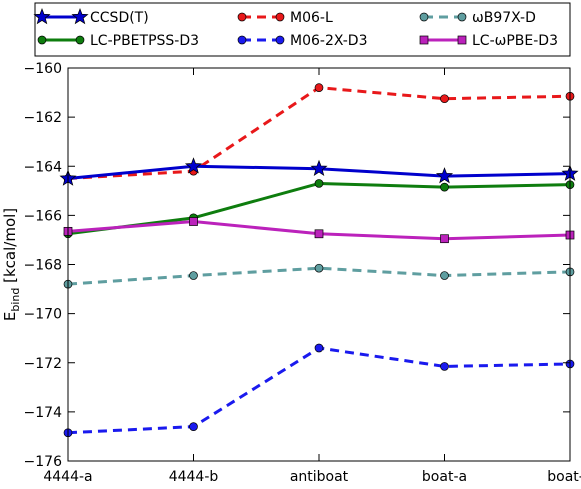  What do you see at coordinates (43, 266) in the screenshot?
I see `y-tick-label: −168` at bounding box center [43, 266].